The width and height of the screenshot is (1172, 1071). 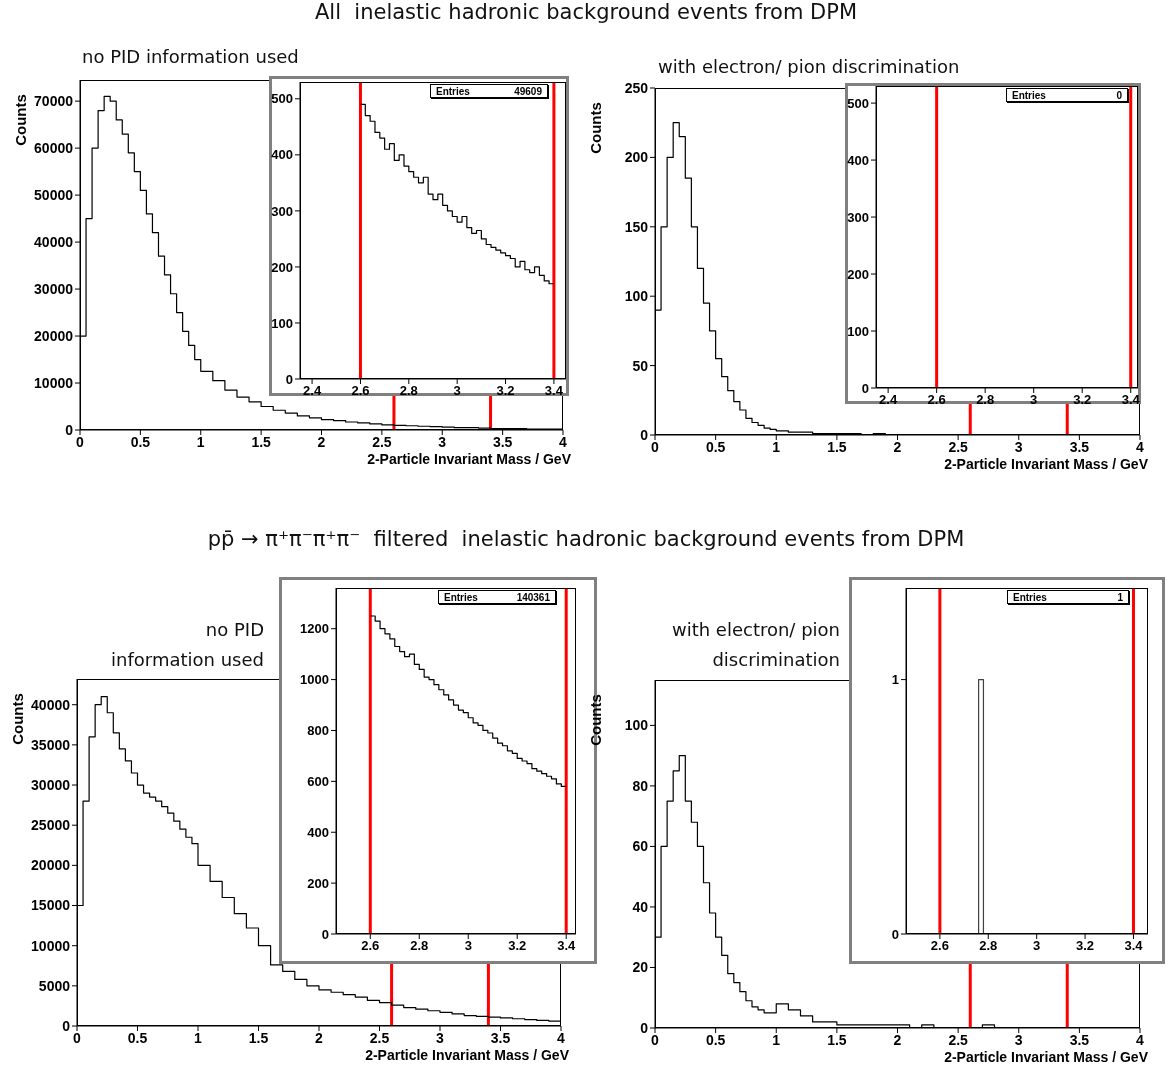 I want to click on y-tick-label: 80, so click(x=640, y=785).